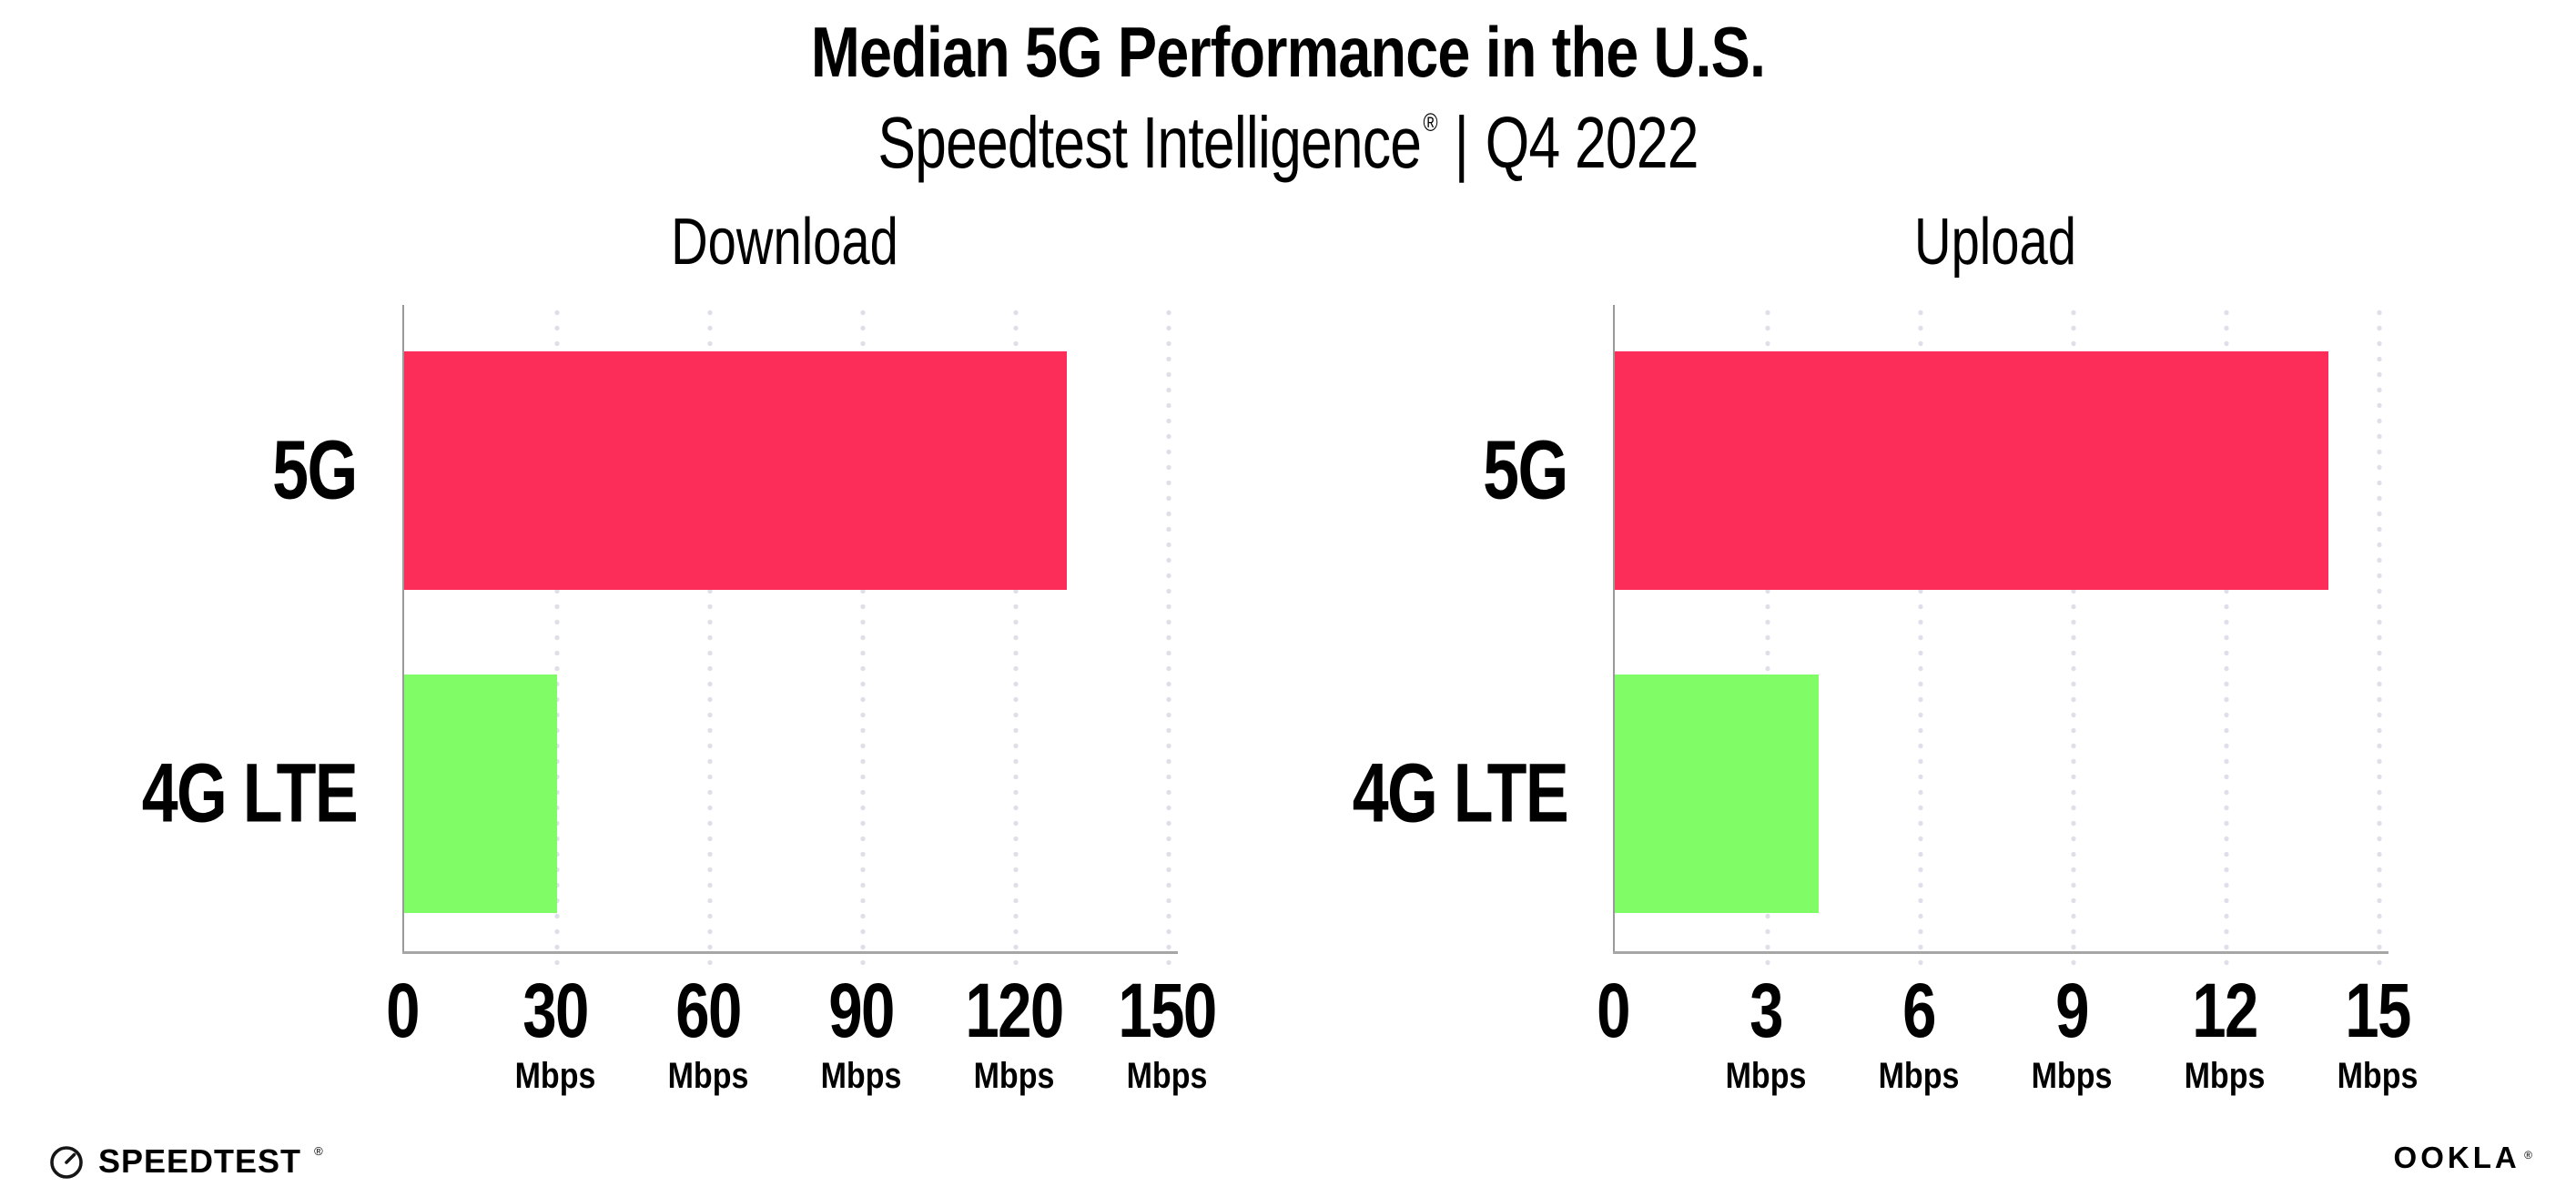 Image resolution: width=2576 pixels, height=1197 pixels. What do you see at coordinates (861, 1011) in the screenshot?
I see `tick-value: 90` at bounding box center [861, 1011].